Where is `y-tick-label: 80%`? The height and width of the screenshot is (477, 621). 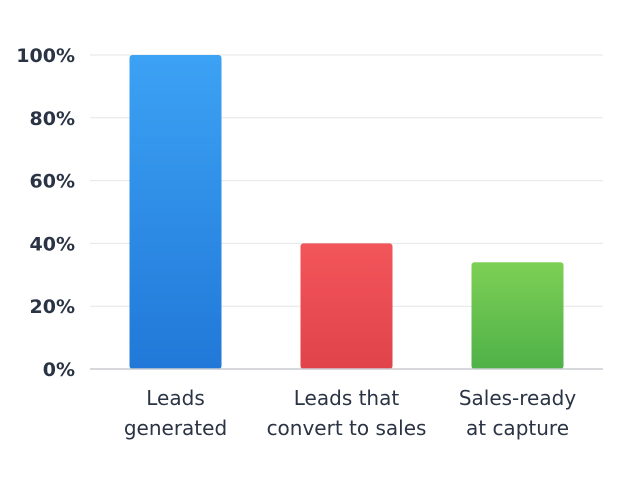 y-tick-label: 80% is located at coordinates (52, 119).